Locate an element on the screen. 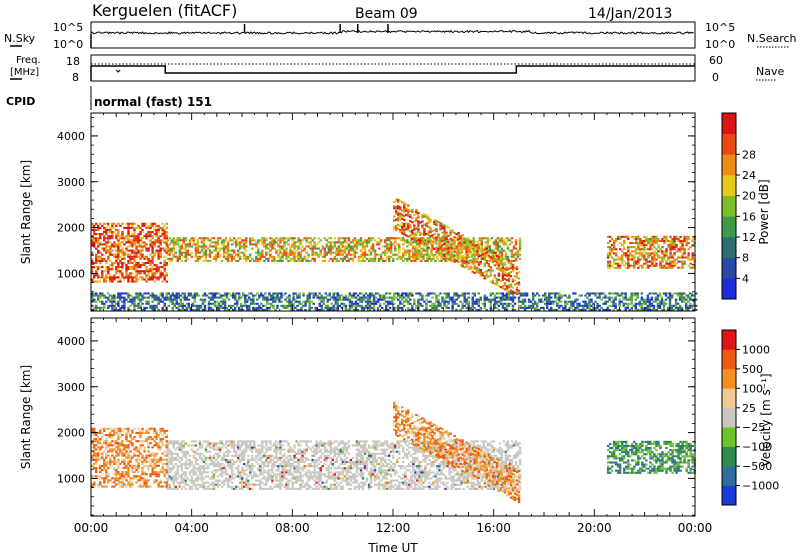  nsearch-label: N.Search is located at coordinates (772, 38).